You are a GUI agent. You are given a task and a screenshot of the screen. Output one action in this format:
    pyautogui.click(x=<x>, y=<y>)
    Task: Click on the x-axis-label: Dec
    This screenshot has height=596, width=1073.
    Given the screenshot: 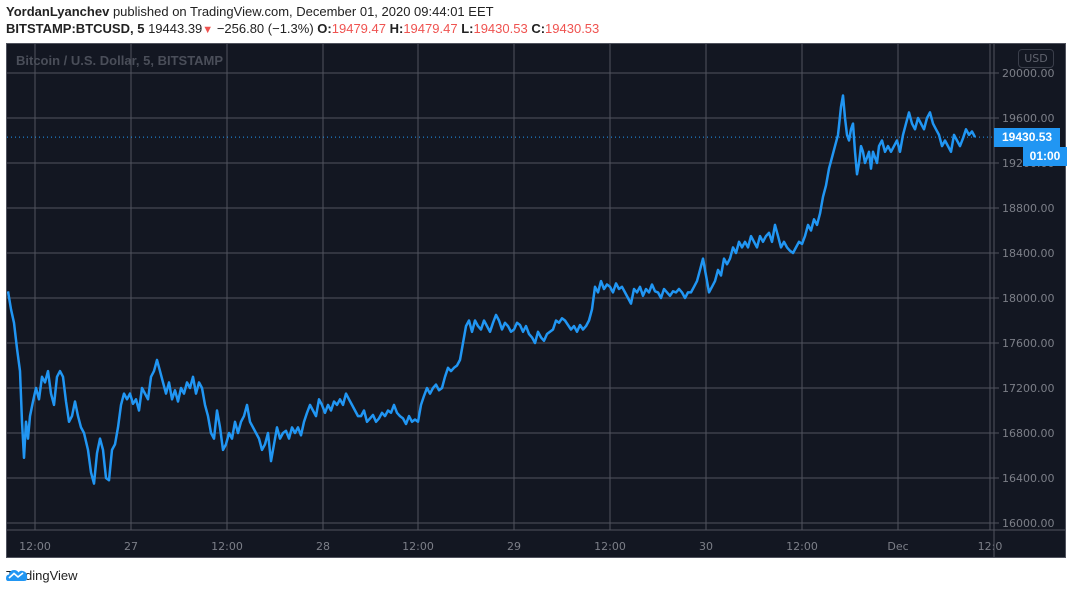 What is the action you would take?
    pyautogui.click(x=897, y=546)
    